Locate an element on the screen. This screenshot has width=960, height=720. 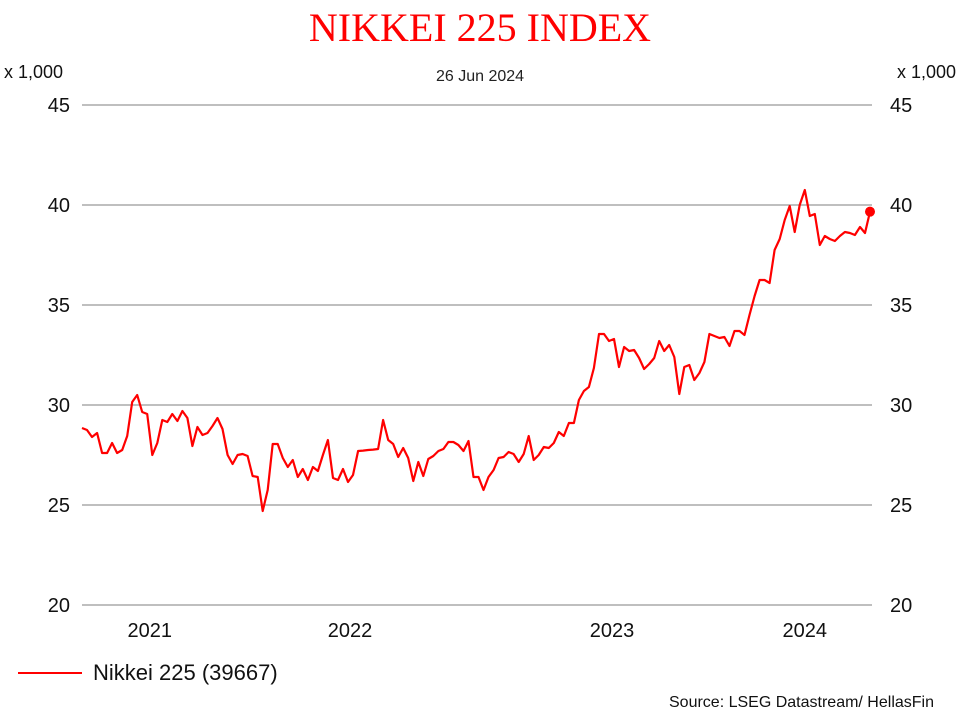
y-tick-left: 20 is located at coordinates (59, 606).